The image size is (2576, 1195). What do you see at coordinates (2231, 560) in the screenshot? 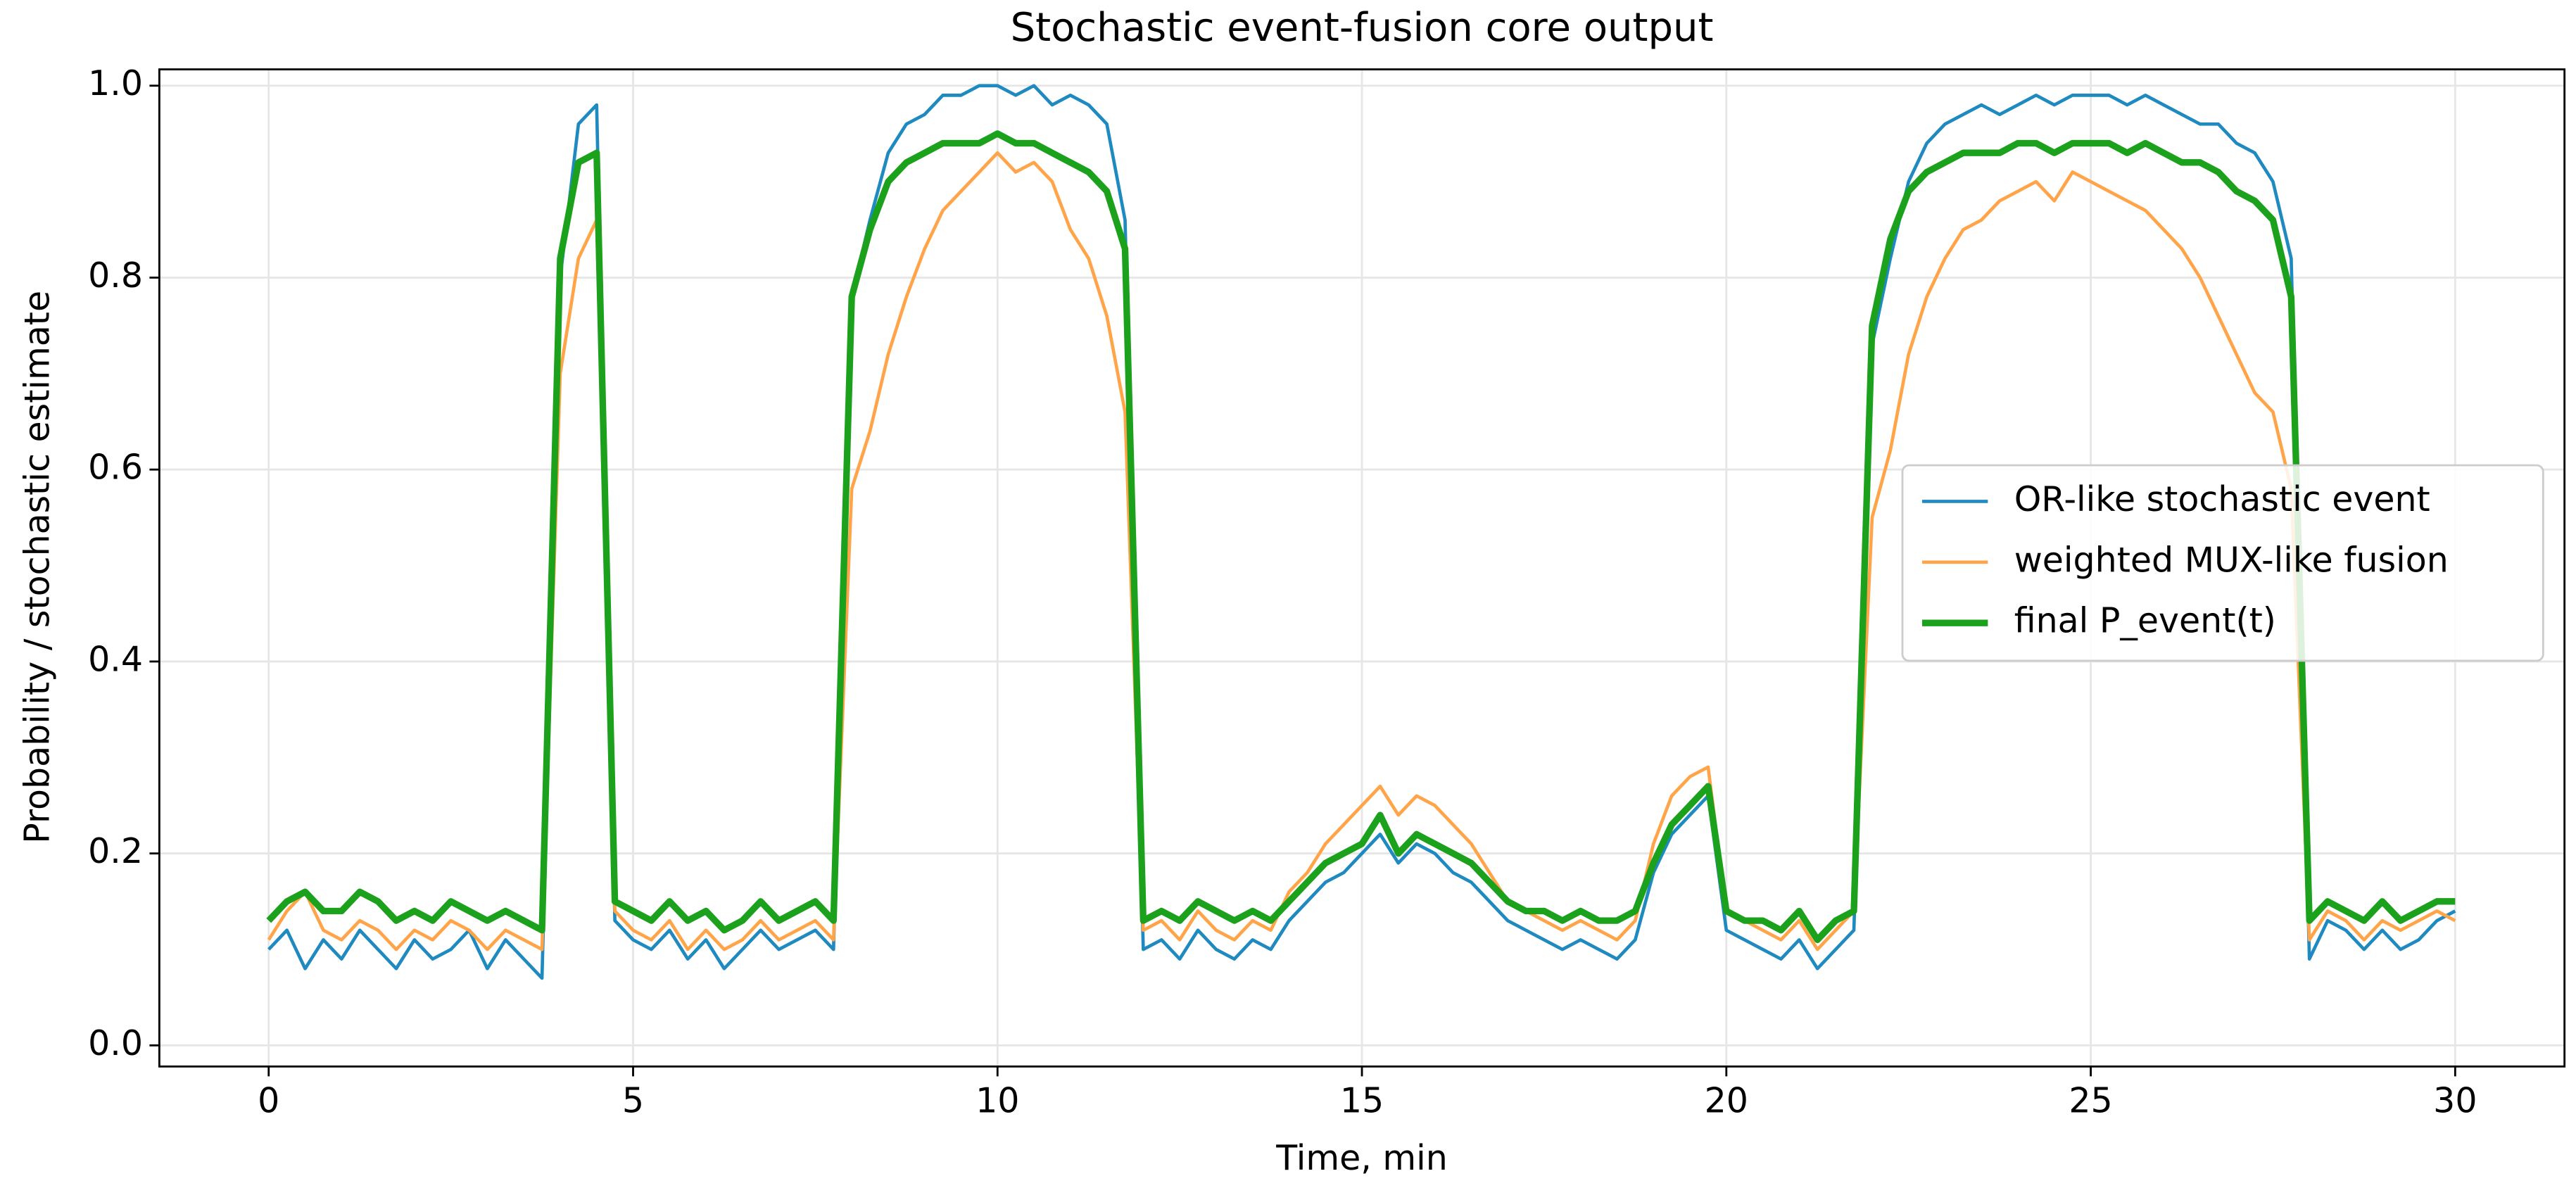
I see `legend-label: weighted MUX-like fusion` at bounding box center [2231, 560].